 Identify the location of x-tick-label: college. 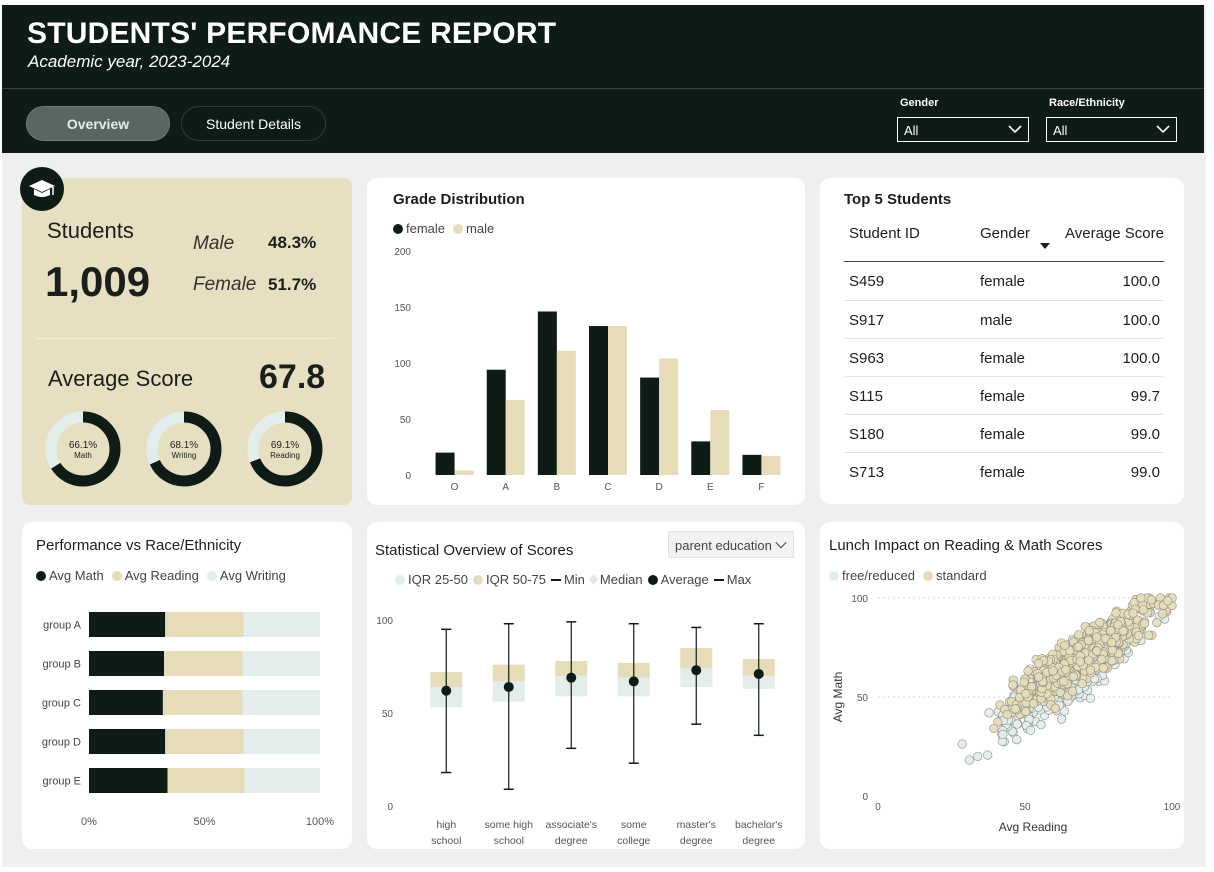
(633, 841).